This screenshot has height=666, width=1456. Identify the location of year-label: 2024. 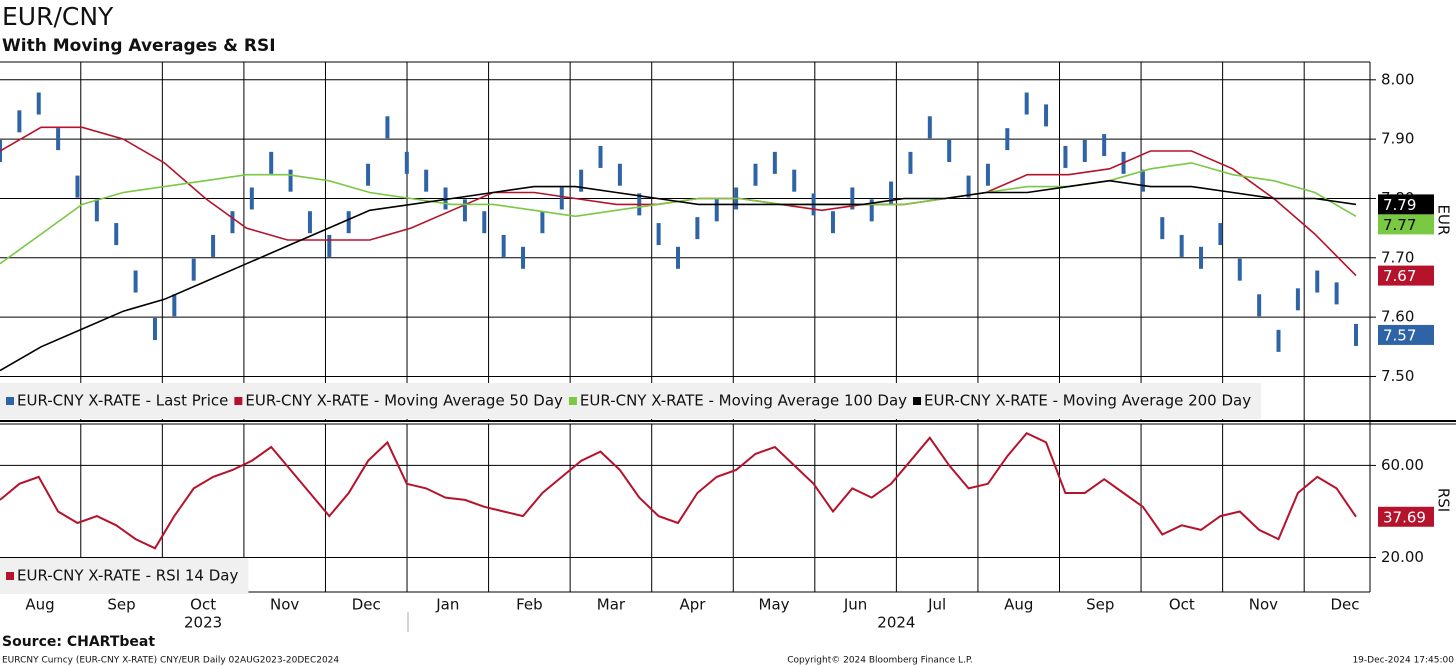
(896, 623).